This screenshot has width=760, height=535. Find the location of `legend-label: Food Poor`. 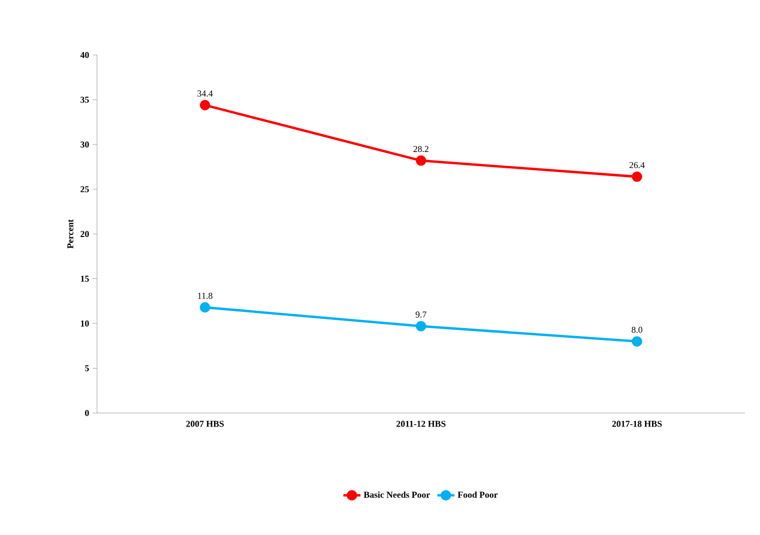

legend-label: Food Poor is located at coordinates (478, 494).